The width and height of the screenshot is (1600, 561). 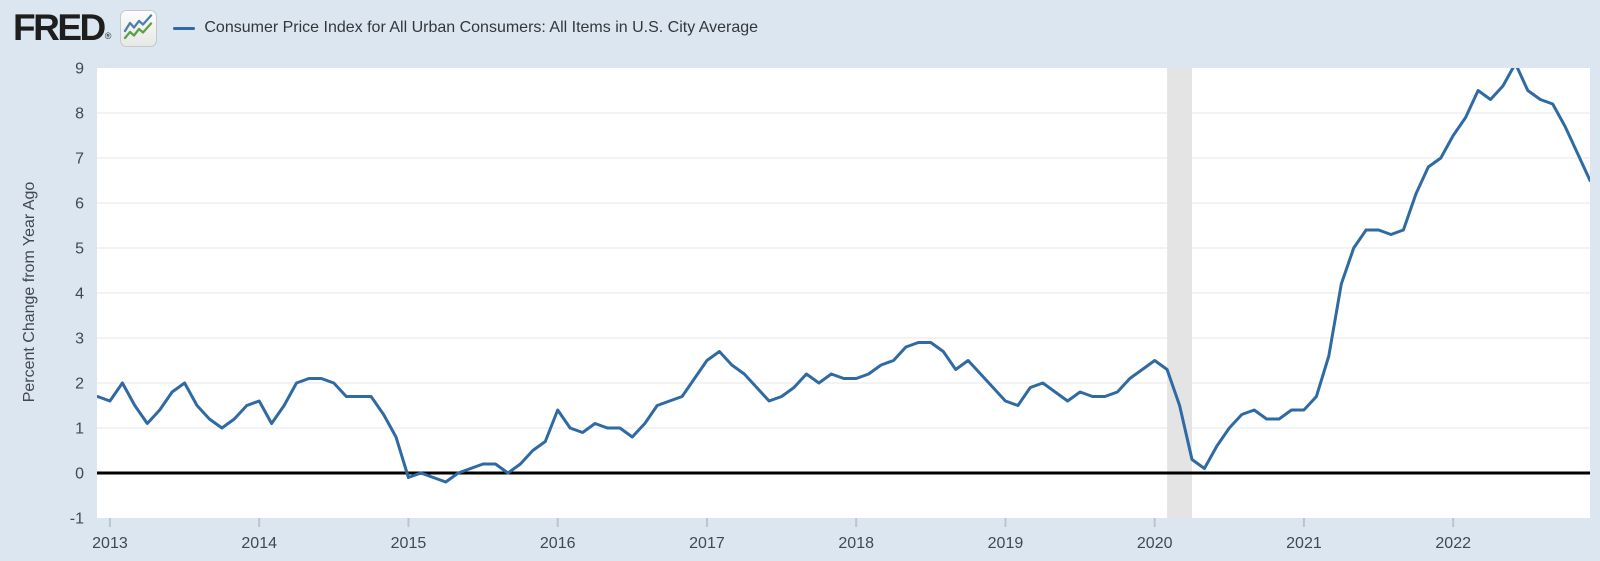 I want to click on y-tick-label: 4, so click(x=79, y=294).